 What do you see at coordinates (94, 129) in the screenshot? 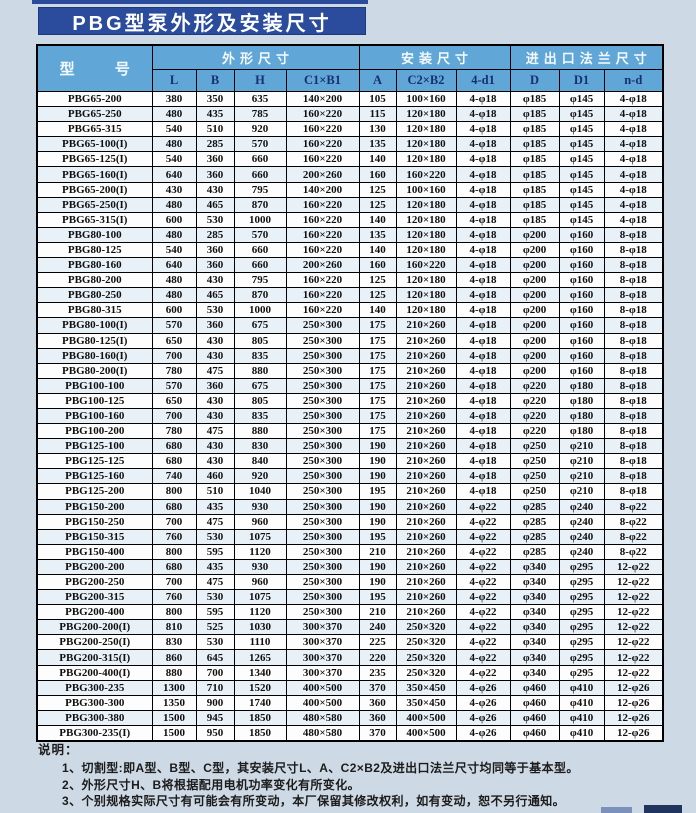
I see `model-cell: PBG65-315` at bounding box center [94, 129].